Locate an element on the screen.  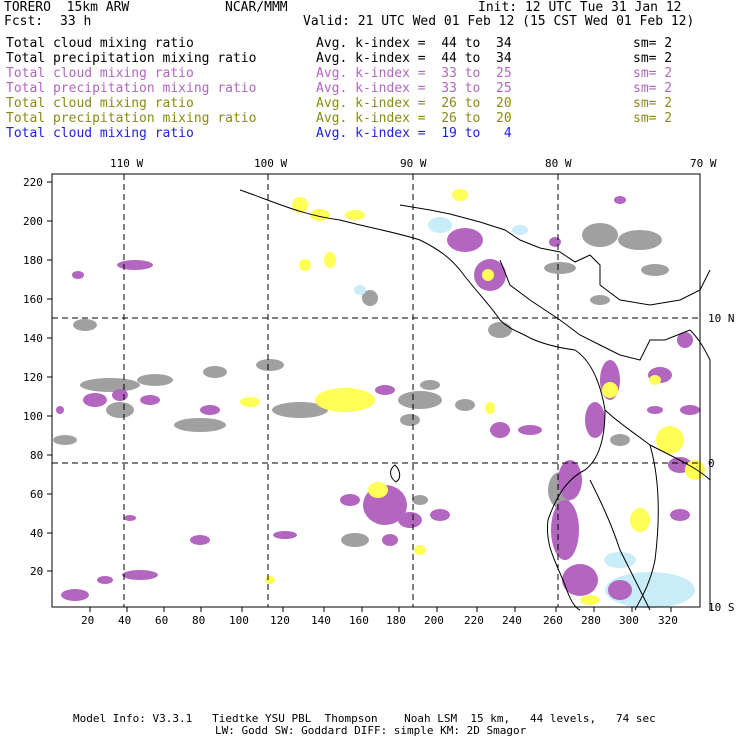
lat-label: 10 S is located at coordinates (721, 607).